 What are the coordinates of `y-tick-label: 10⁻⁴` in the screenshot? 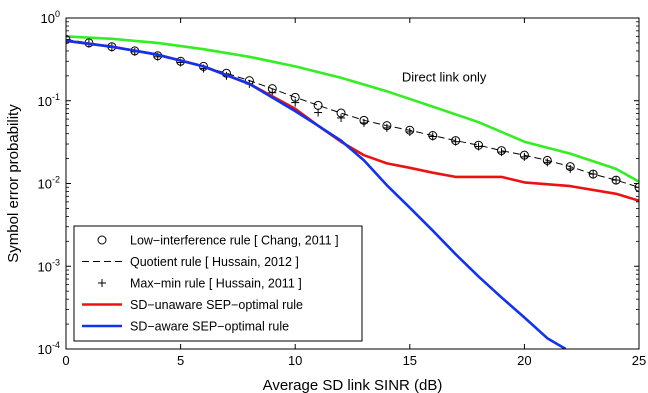 It's located at (49, 348).